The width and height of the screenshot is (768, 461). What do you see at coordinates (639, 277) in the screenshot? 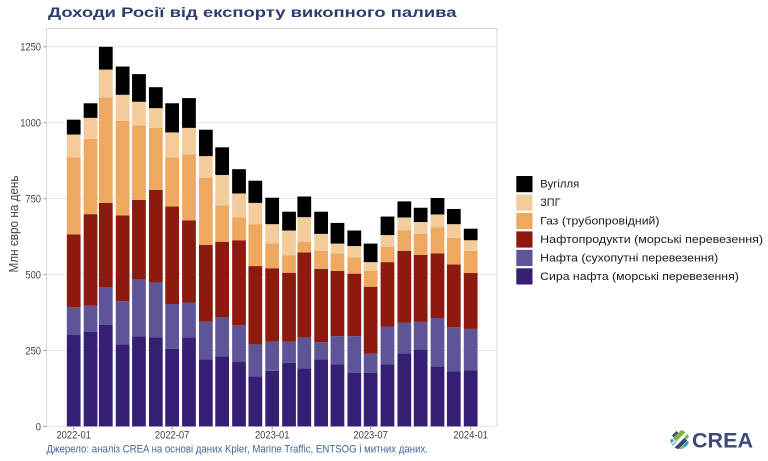
I see `svg-text:Сира нафта (морські перевезенн: Сира нафта (морські перевезення)` at bounding box center [639, 277].